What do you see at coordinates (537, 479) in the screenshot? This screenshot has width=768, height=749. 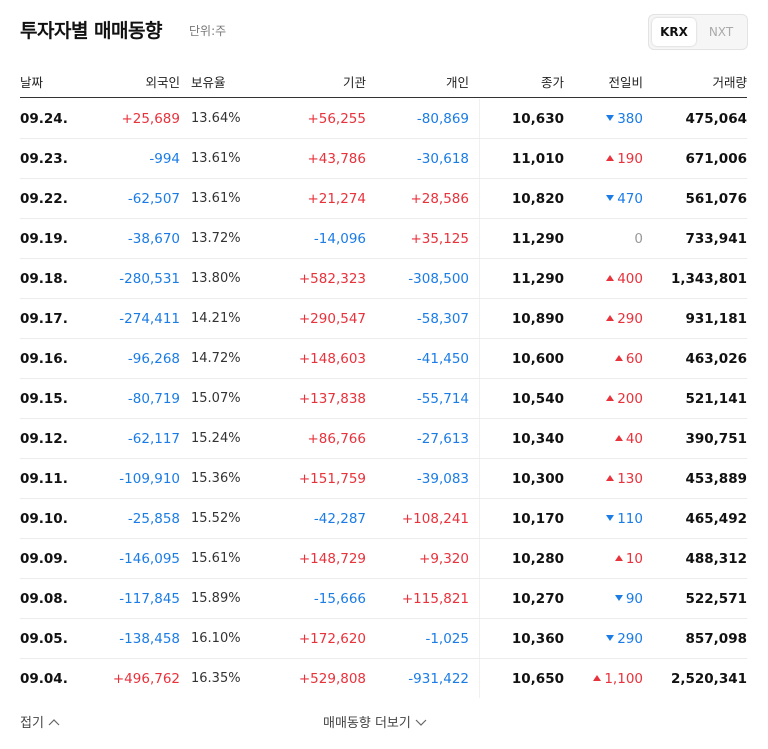 I see `close: 10,300` at bounding box center [537, 479].